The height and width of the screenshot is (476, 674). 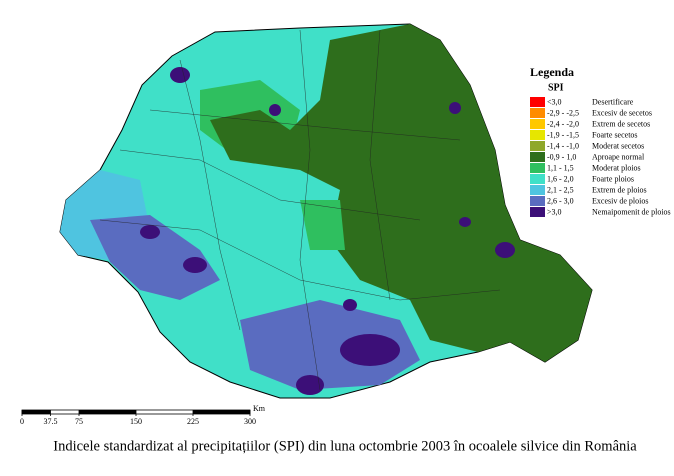 What do you see at coordinates (193, 421) in the screenshot?
I see `scale-label: 225` at bounding box center [193, 421].